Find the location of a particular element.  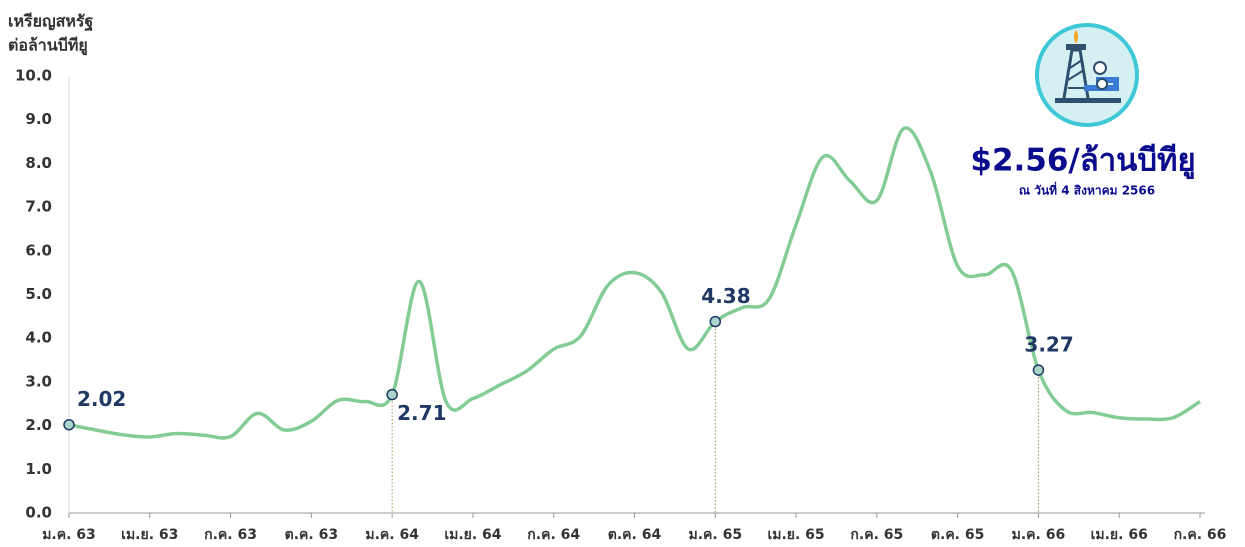

x-tick-label: เม.ย. 64 is located at coordinates (472, 535).